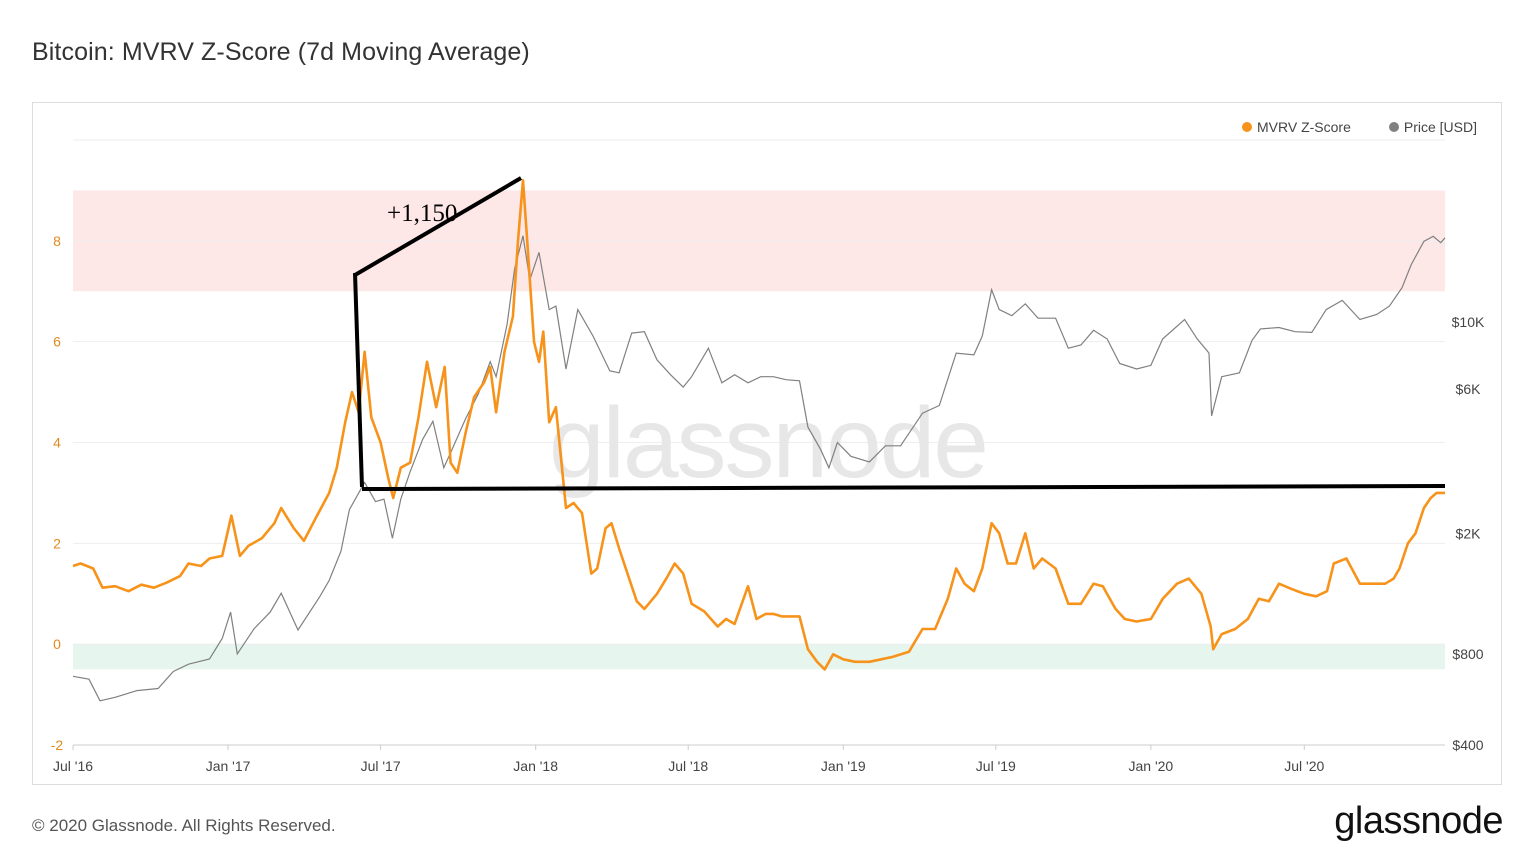 This screenshot has width=1536, height=864. Describe the element at coordinates (1467, 654) in the screenshot. I see `right-tick-label: $800` at that location.